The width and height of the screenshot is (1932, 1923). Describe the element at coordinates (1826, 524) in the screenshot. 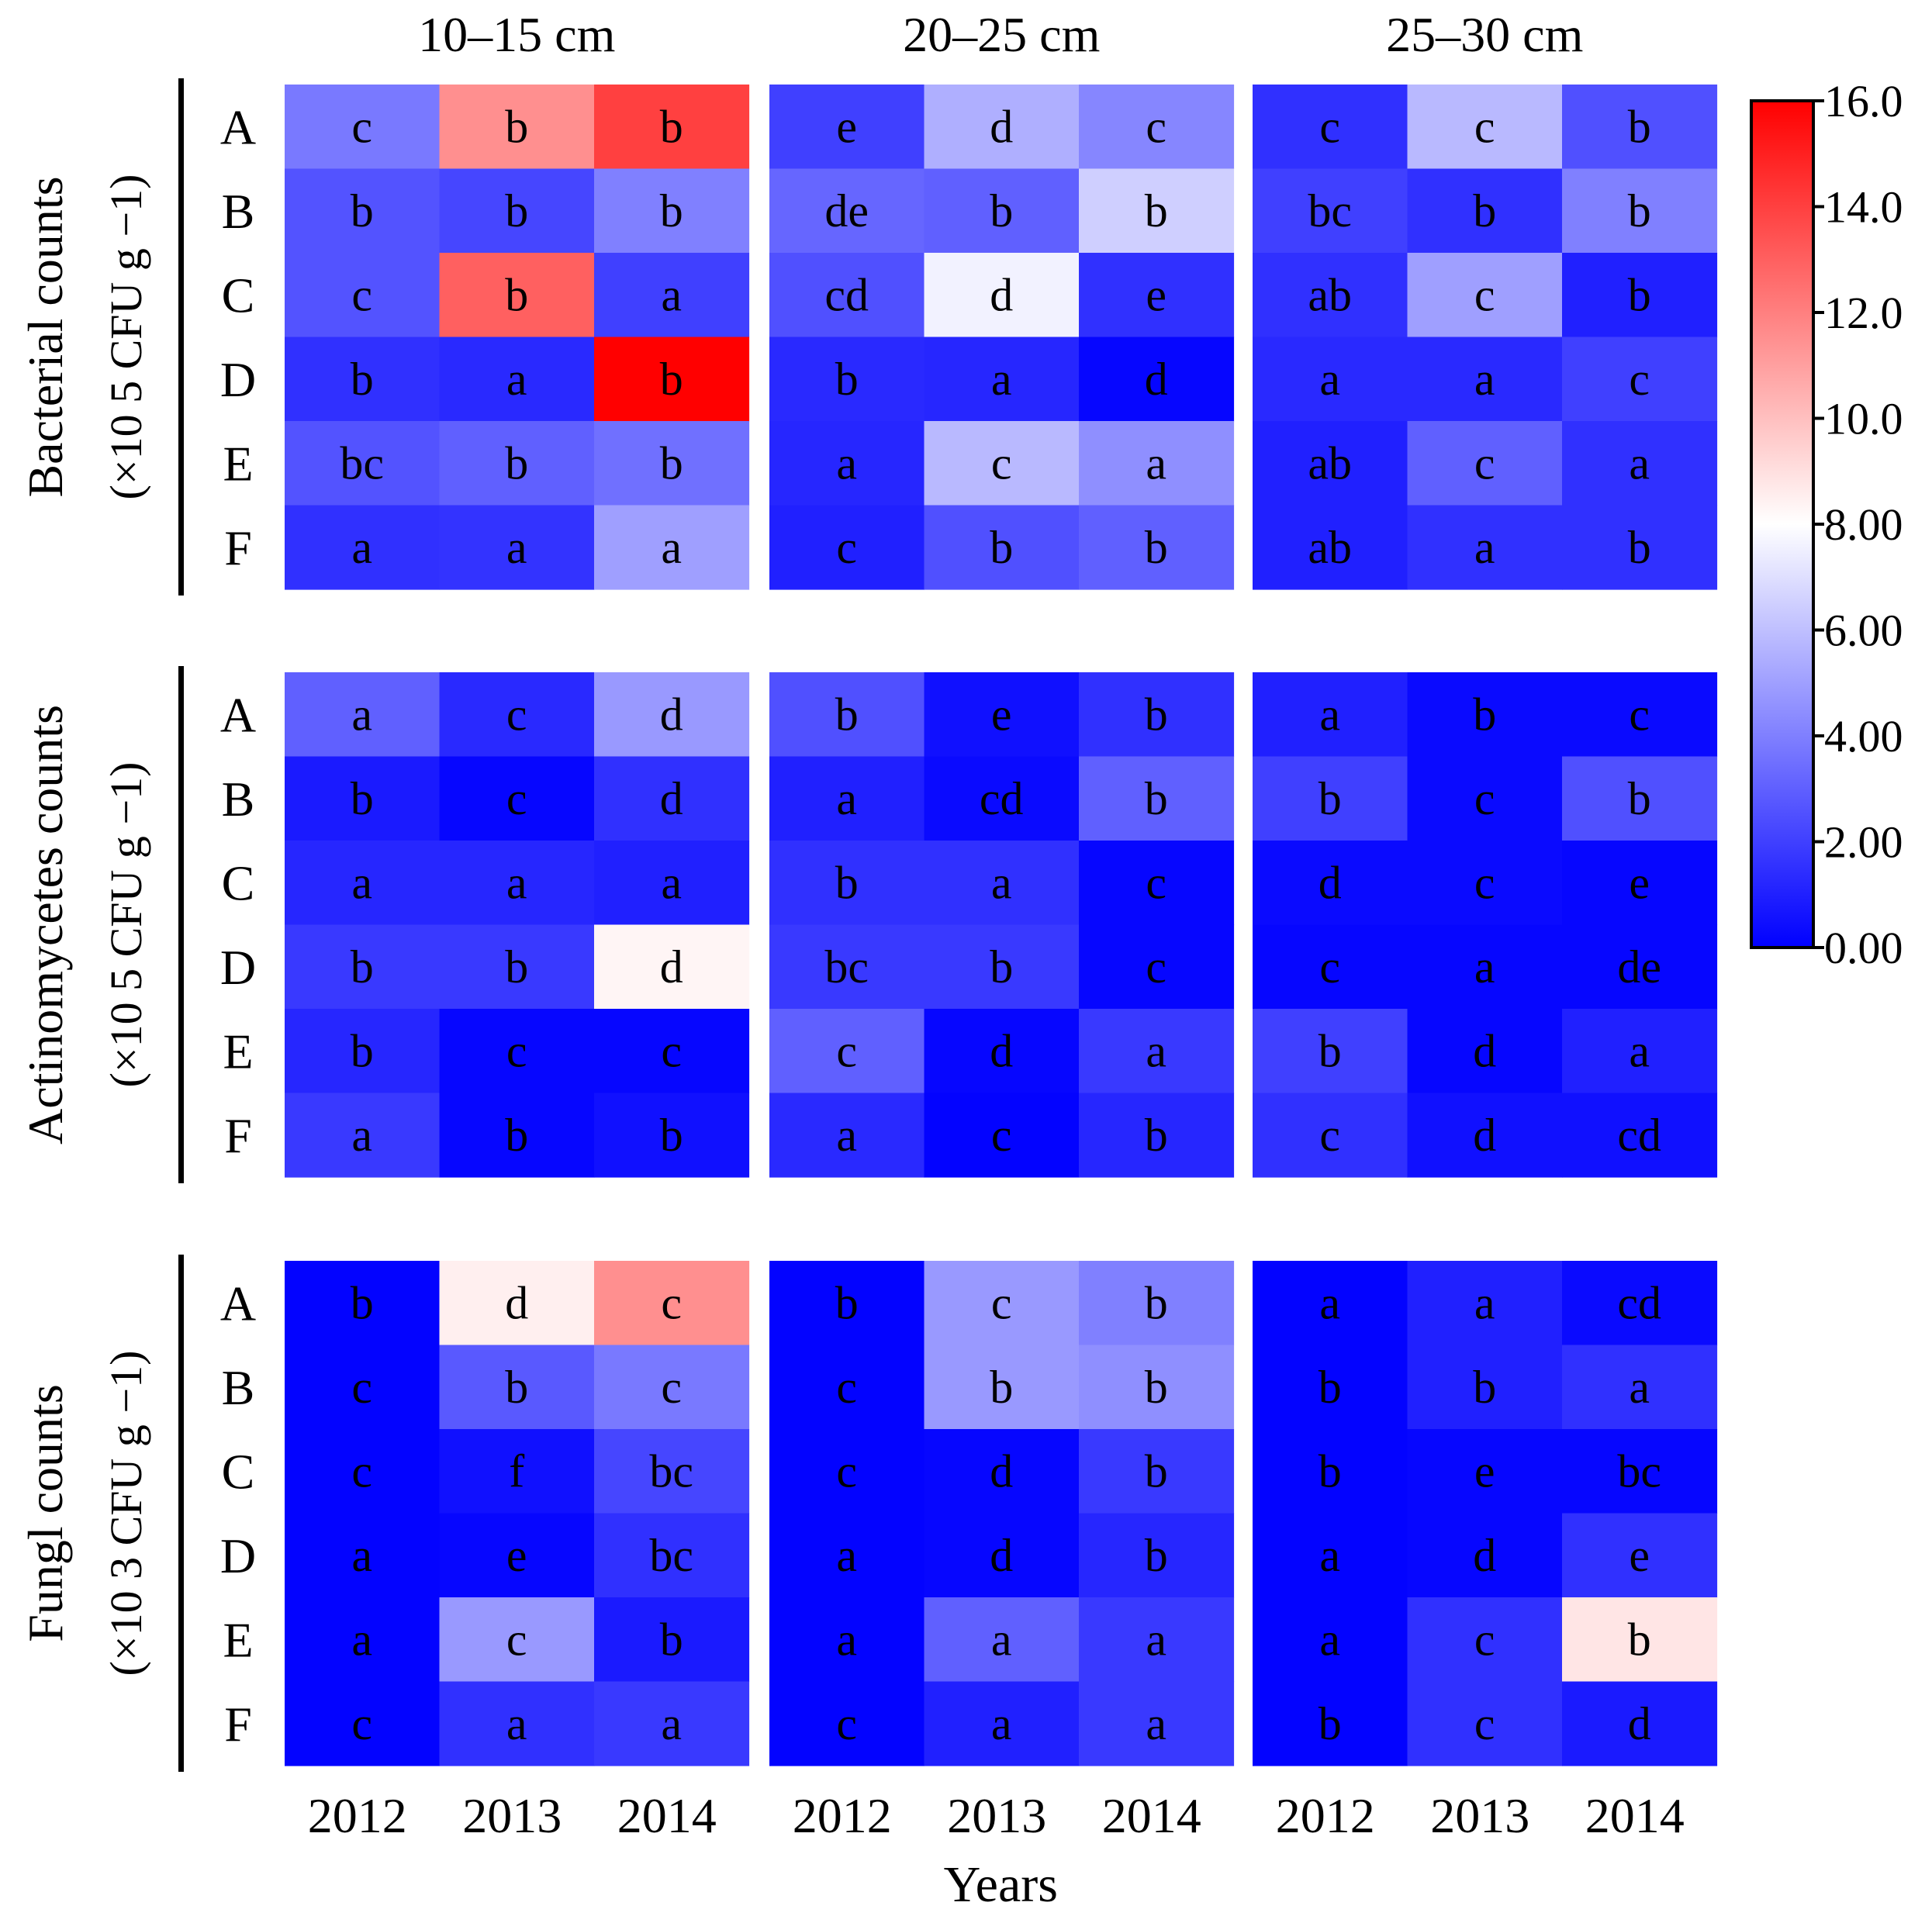

I see `colorbar: 0.00 2.00 4.00 6.00 8.00 10.0 12.0 14.0 16.0` at that location.